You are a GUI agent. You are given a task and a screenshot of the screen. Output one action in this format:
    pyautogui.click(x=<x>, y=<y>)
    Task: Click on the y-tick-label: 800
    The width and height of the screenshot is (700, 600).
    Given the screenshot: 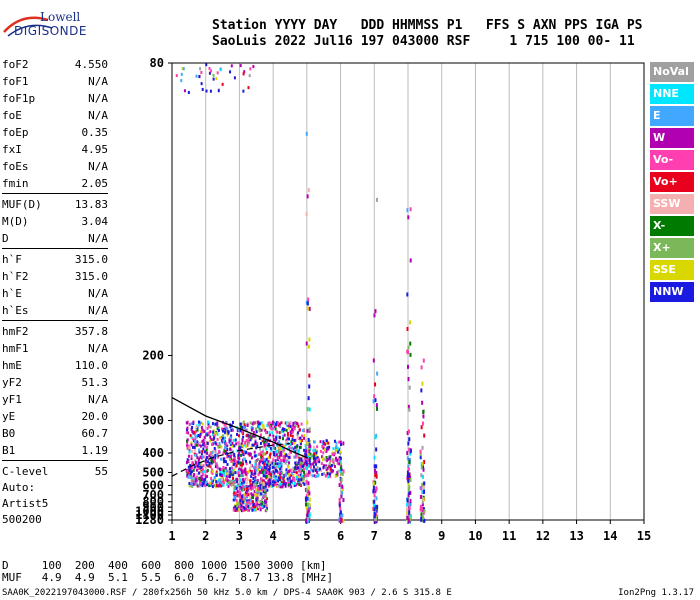 What is the action you would take?
    pyautogui.click(x=153, y=502)
    